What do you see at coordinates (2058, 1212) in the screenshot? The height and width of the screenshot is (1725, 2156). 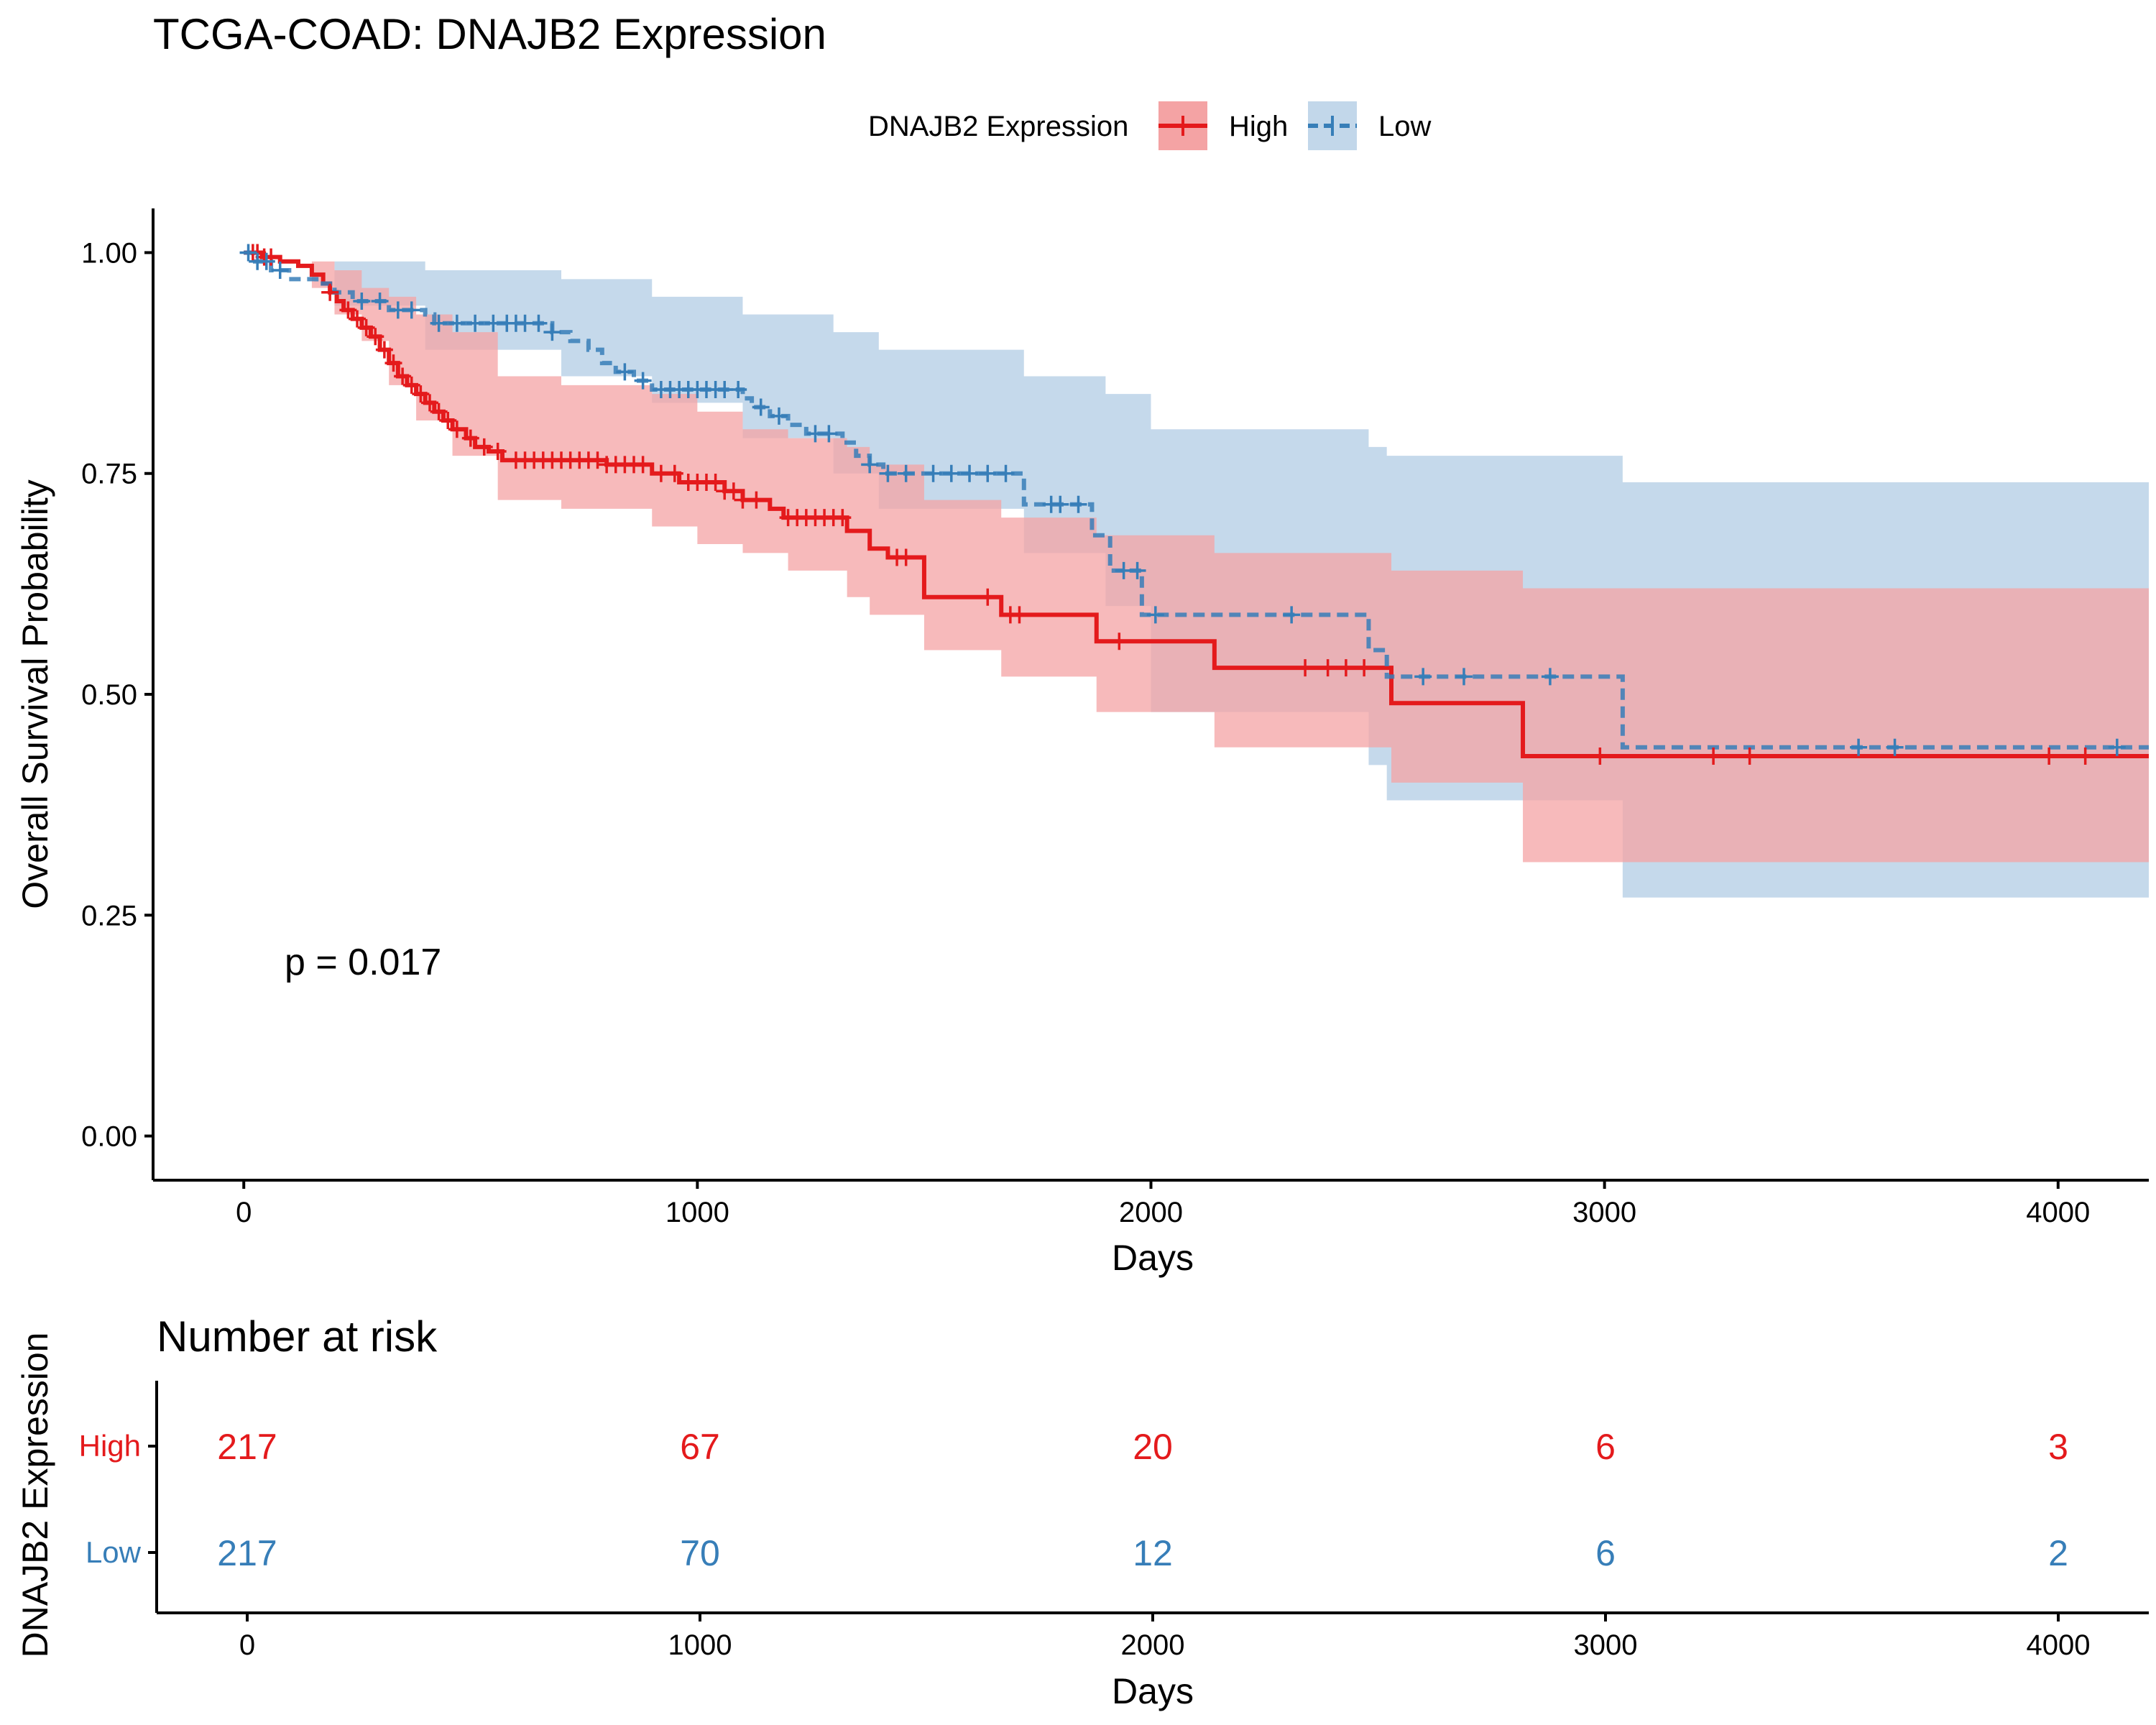 I see `x-tick-label: 4000` at bounding box center [2058, 1212].